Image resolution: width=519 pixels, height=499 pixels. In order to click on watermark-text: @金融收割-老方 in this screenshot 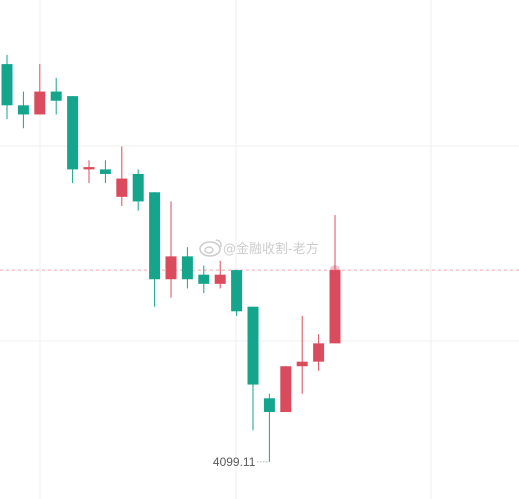, I will do `click(271, 249)`.